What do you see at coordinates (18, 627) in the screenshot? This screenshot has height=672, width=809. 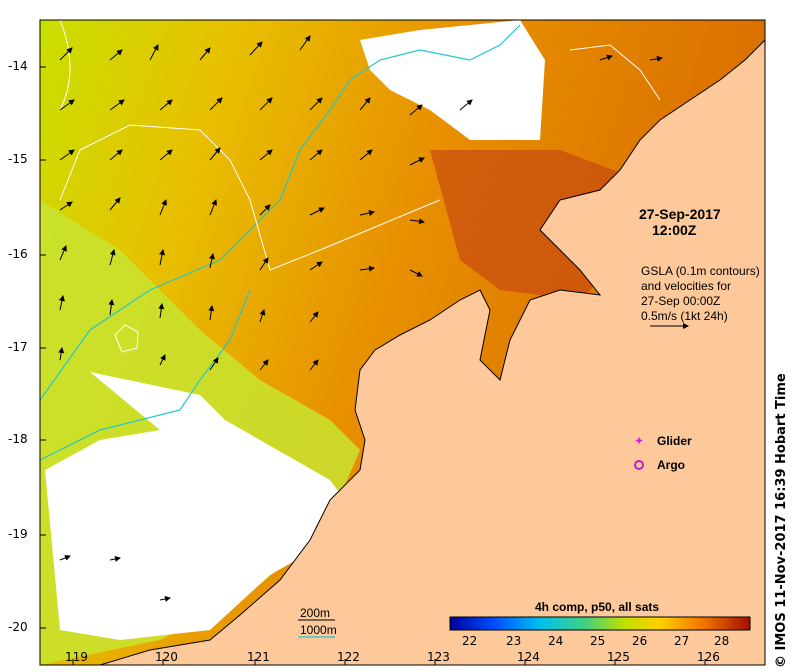 I see `y-tick-label: -20` at bounding box center [18, 627].